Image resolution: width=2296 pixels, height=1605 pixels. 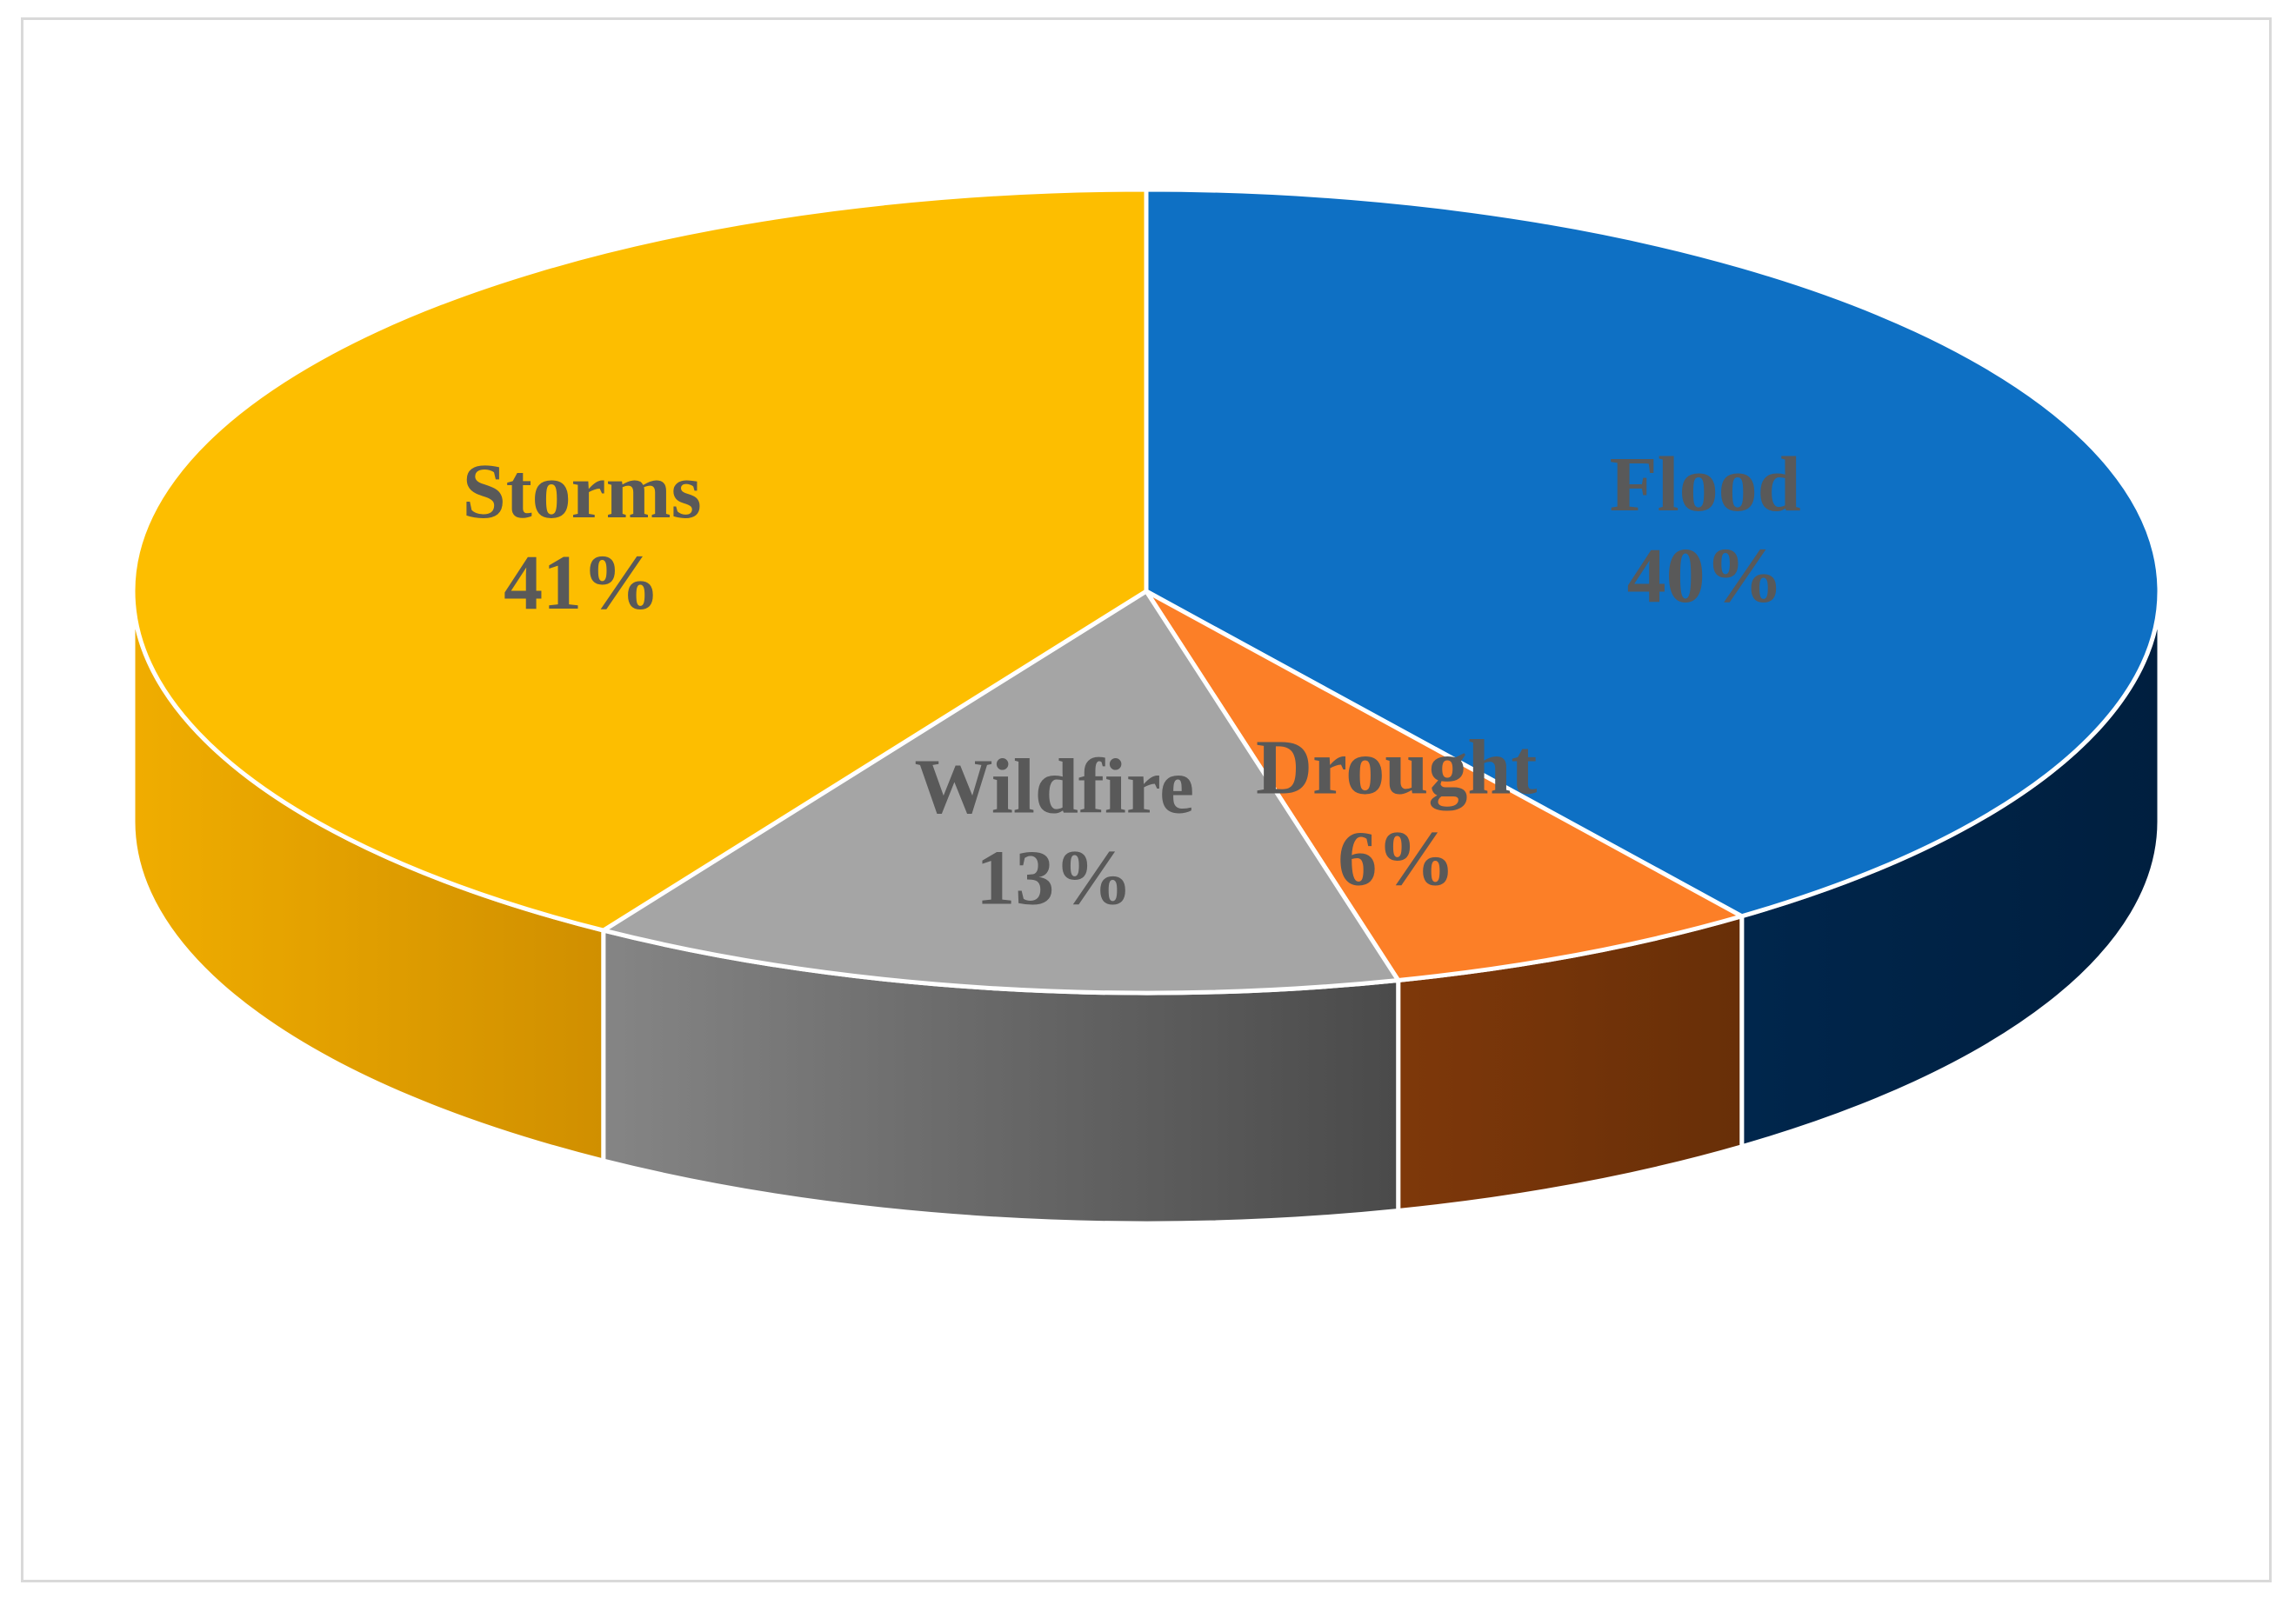 I want to click on slice-label-drought: Drought, so click(x=1397, y=767).